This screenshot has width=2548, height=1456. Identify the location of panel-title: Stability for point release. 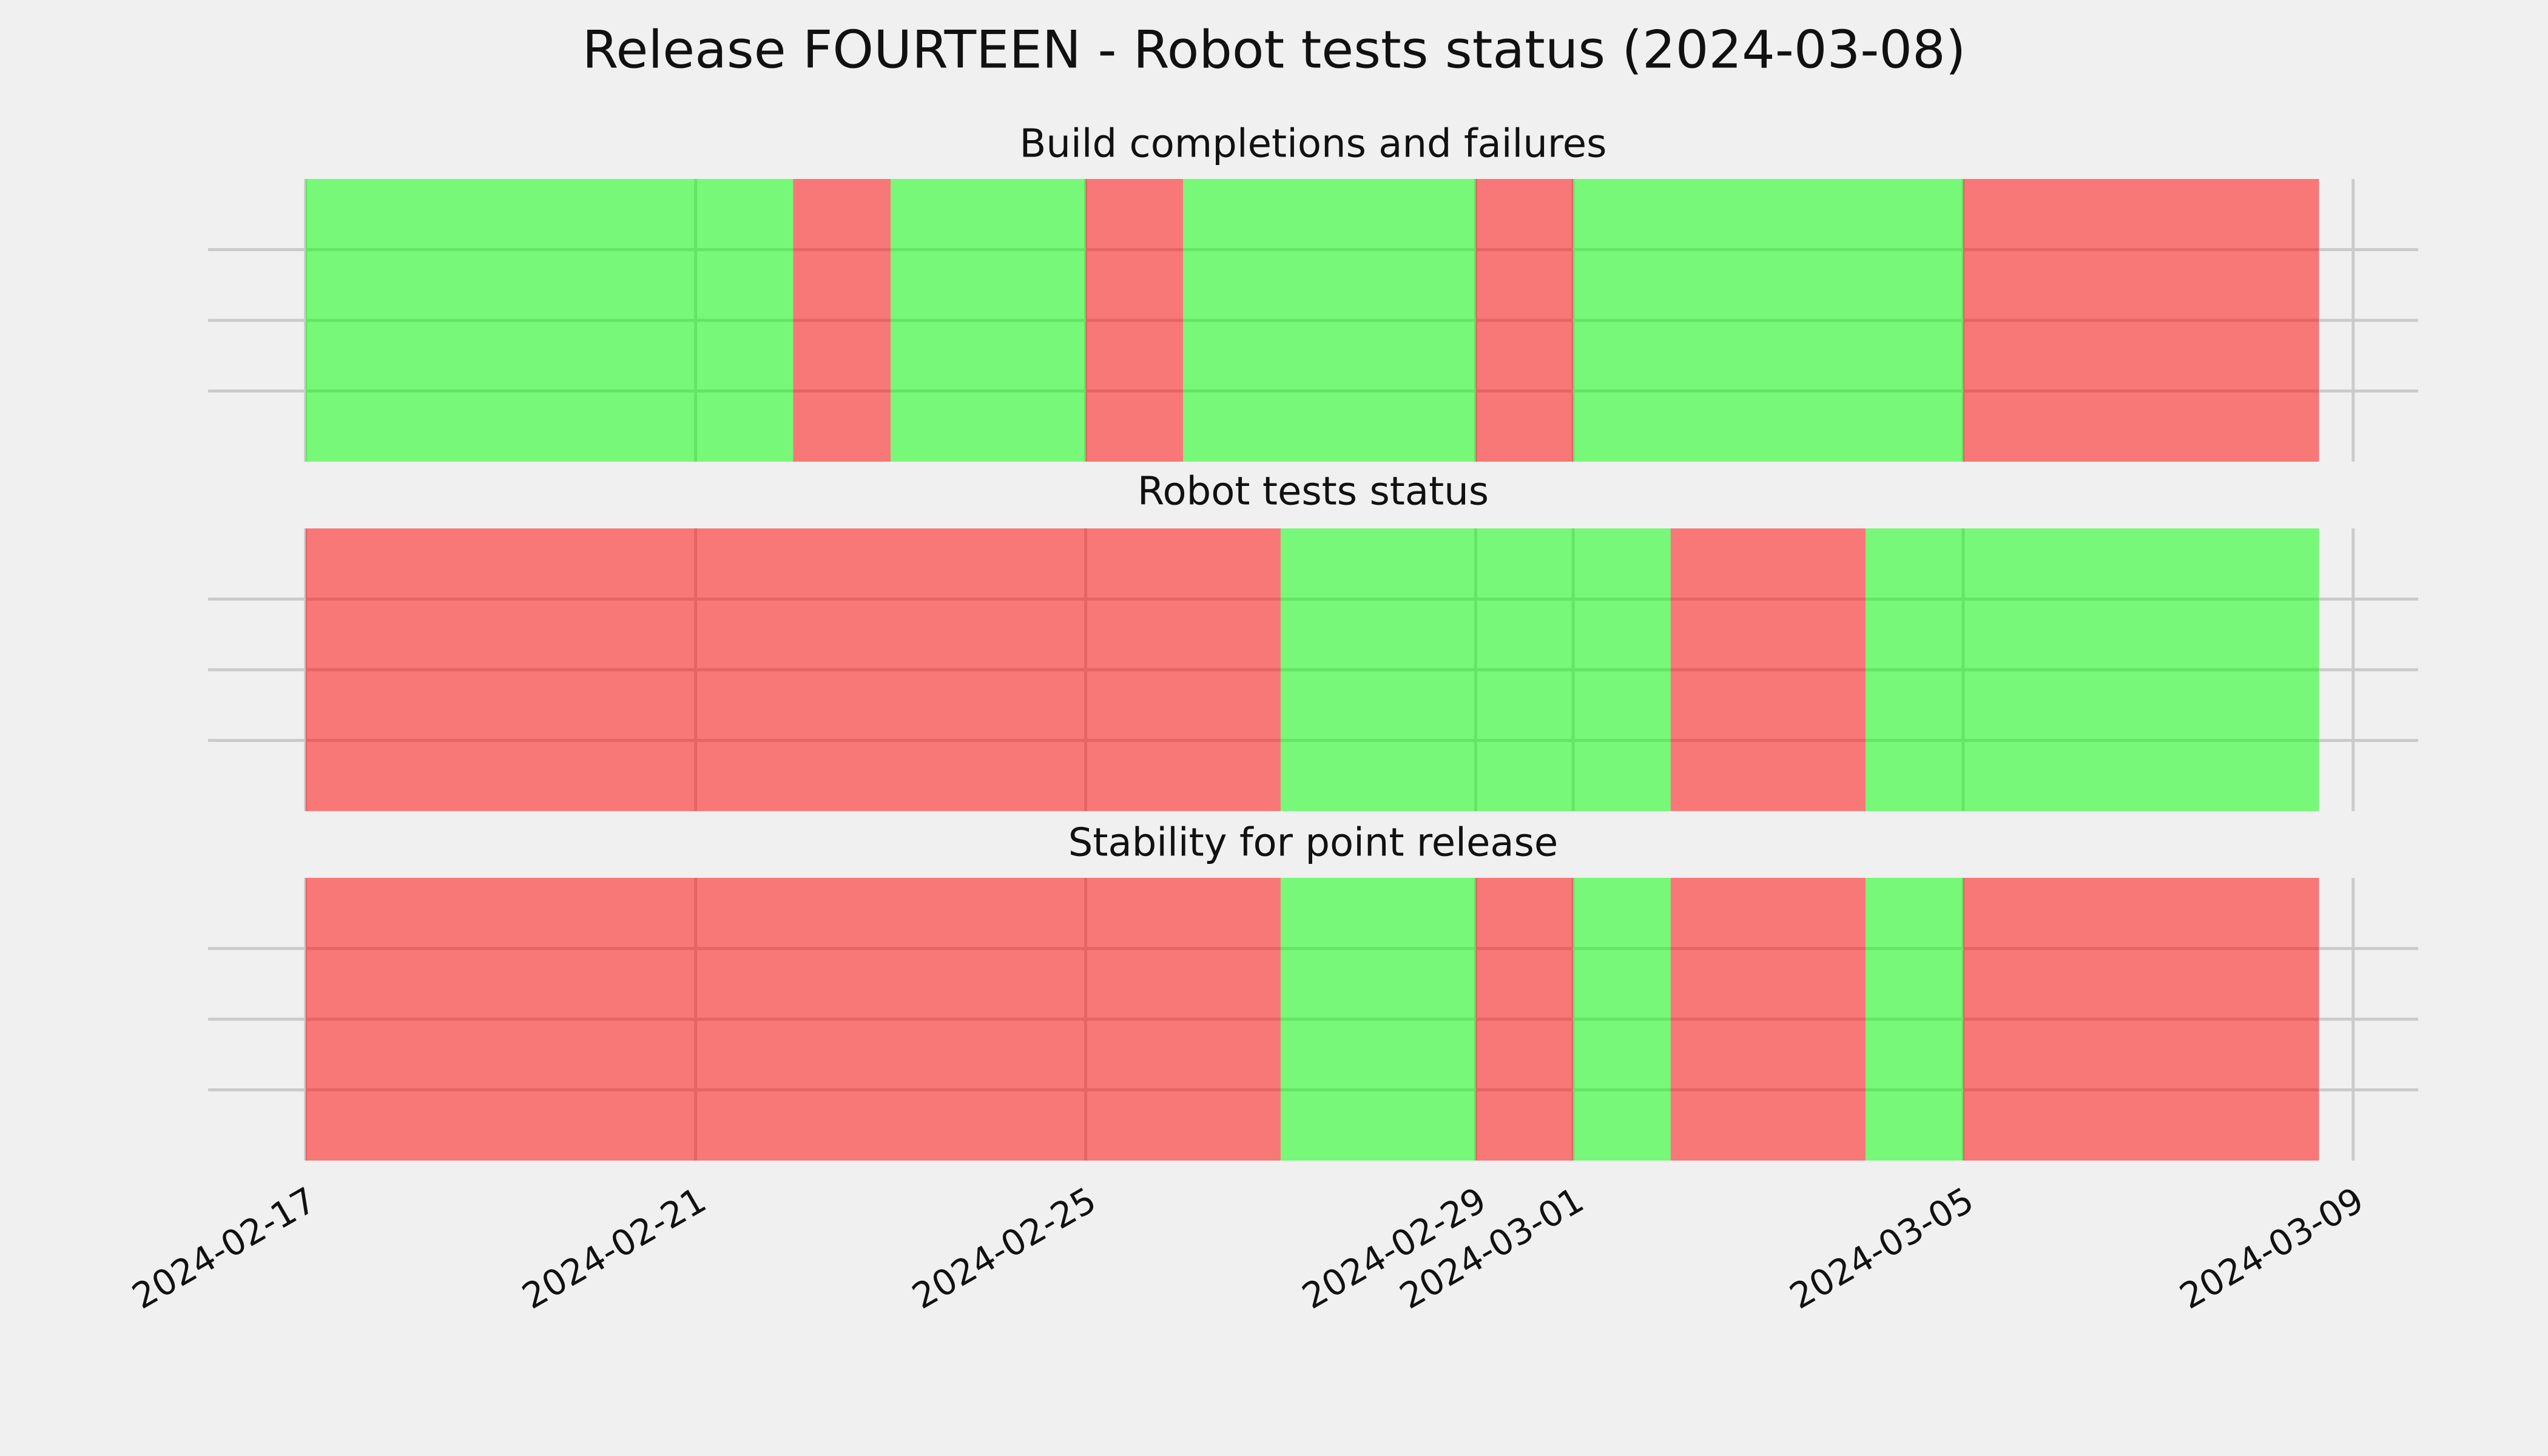
(1313, 843).